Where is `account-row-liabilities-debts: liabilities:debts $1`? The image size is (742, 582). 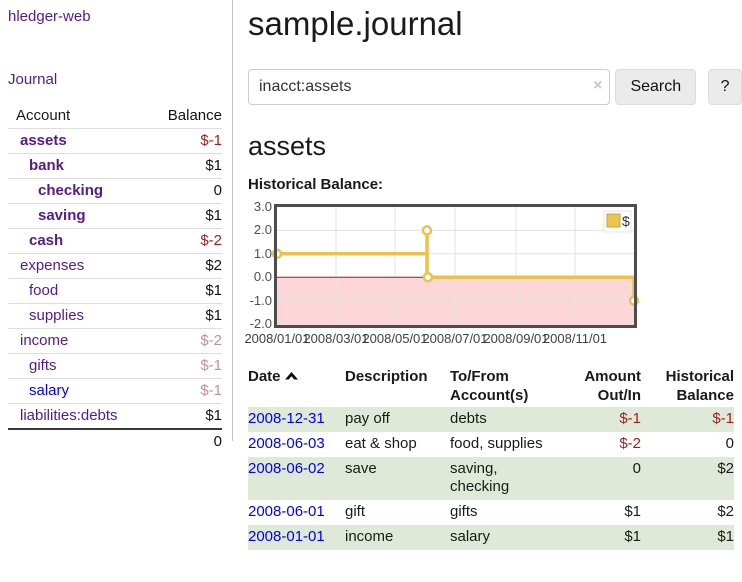 account-row-liabilities-debts: liabilities:debts $1 is located at coordinates (115, 416).